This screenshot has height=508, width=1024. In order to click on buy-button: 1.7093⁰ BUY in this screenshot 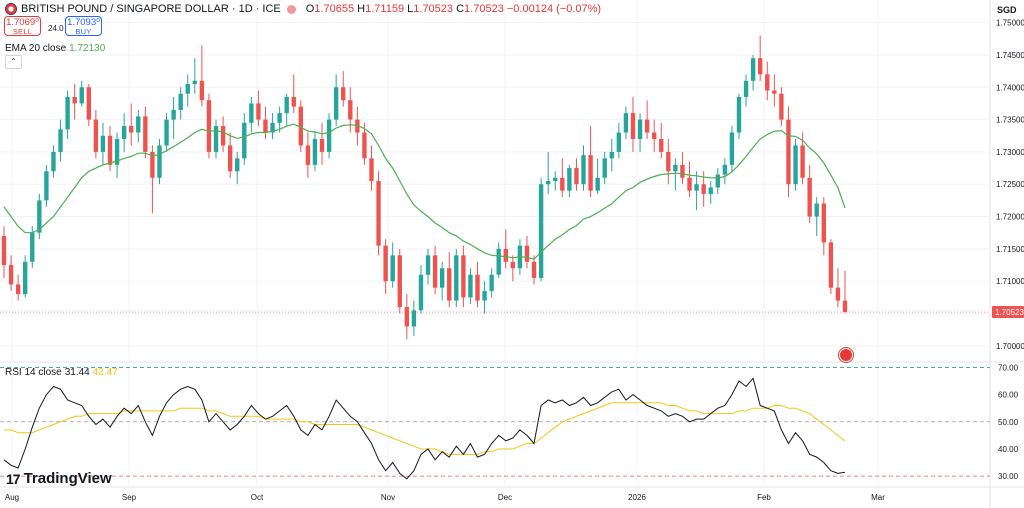, I will do `click(83, 26)`.